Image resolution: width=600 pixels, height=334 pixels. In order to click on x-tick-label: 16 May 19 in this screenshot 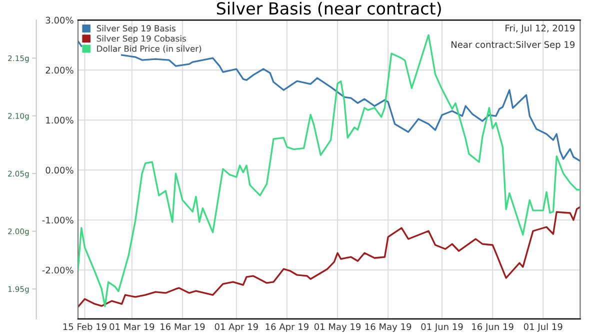, I will do `click(388, 327)`.